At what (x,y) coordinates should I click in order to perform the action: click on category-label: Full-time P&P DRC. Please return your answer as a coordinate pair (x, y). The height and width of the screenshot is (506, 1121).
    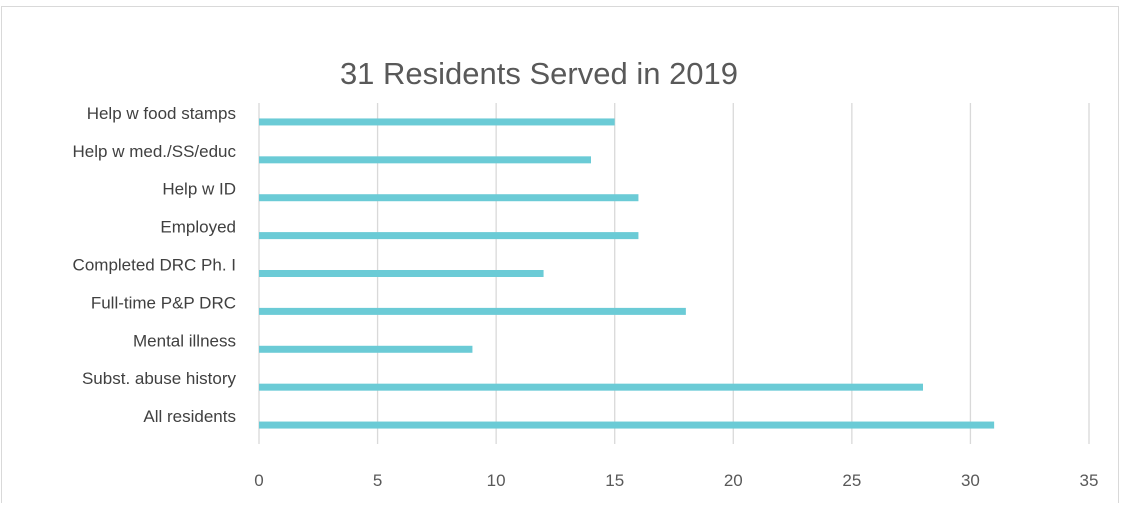
    Looking at the image, I should click on (163, 302).